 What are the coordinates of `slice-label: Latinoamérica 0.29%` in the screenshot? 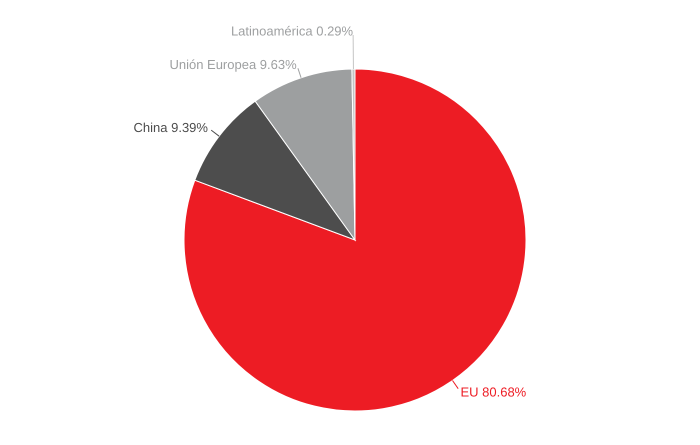 It's located at (292, 31).